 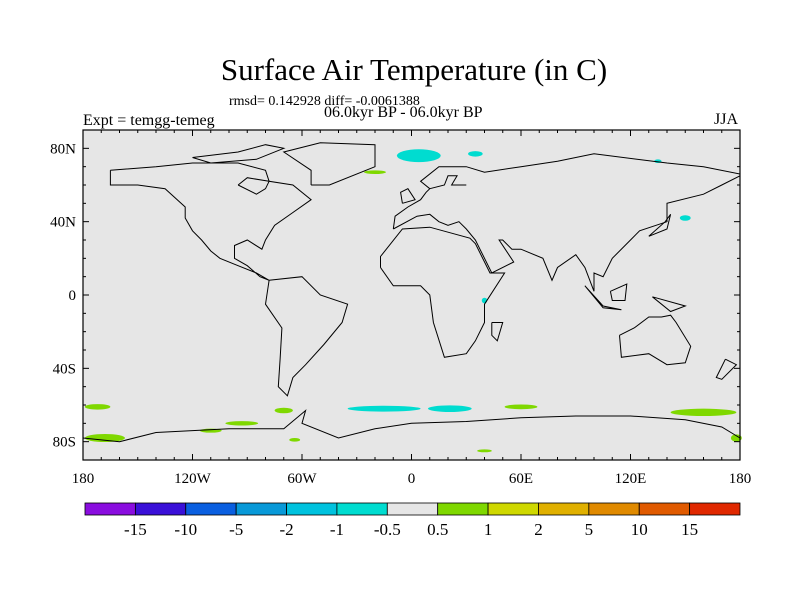 I want to click on coastline-eurasia, so click(x=566, y=222).